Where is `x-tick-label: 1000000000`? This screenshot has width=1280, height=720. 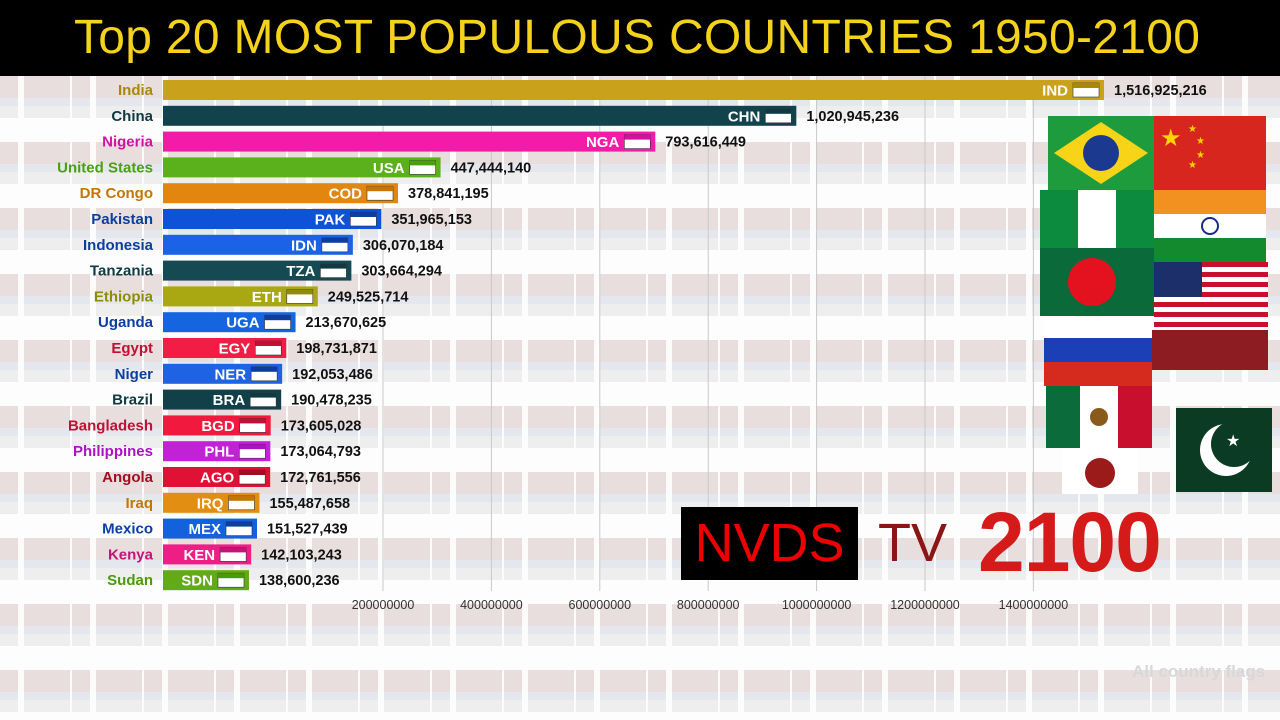 x-tick-label: 1000000000 is located at coordinates (817, 605).